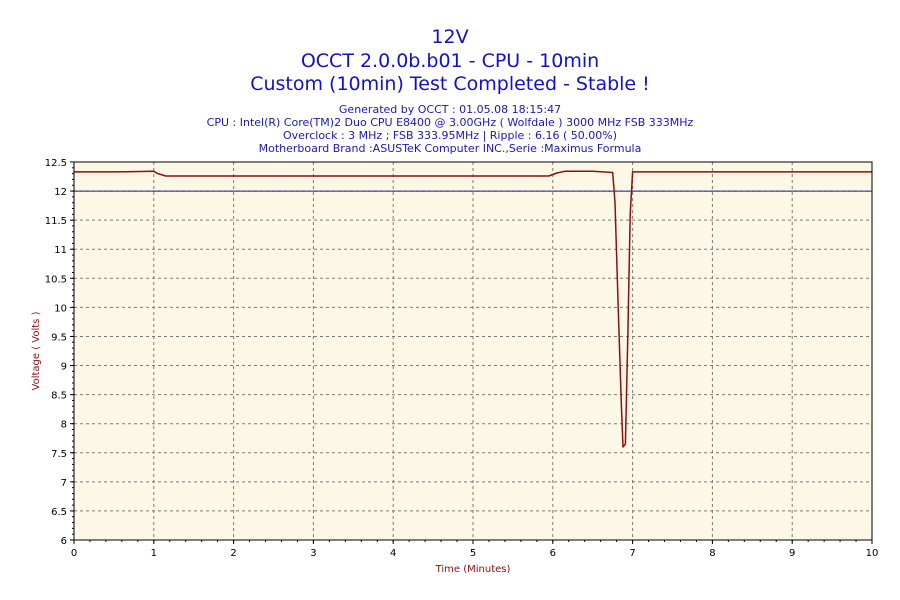 This screenshot has width=900, height=600. Describe the element at coordinates (393, 553) in the screenshot. I see `x-tick-label: 4` at that location.